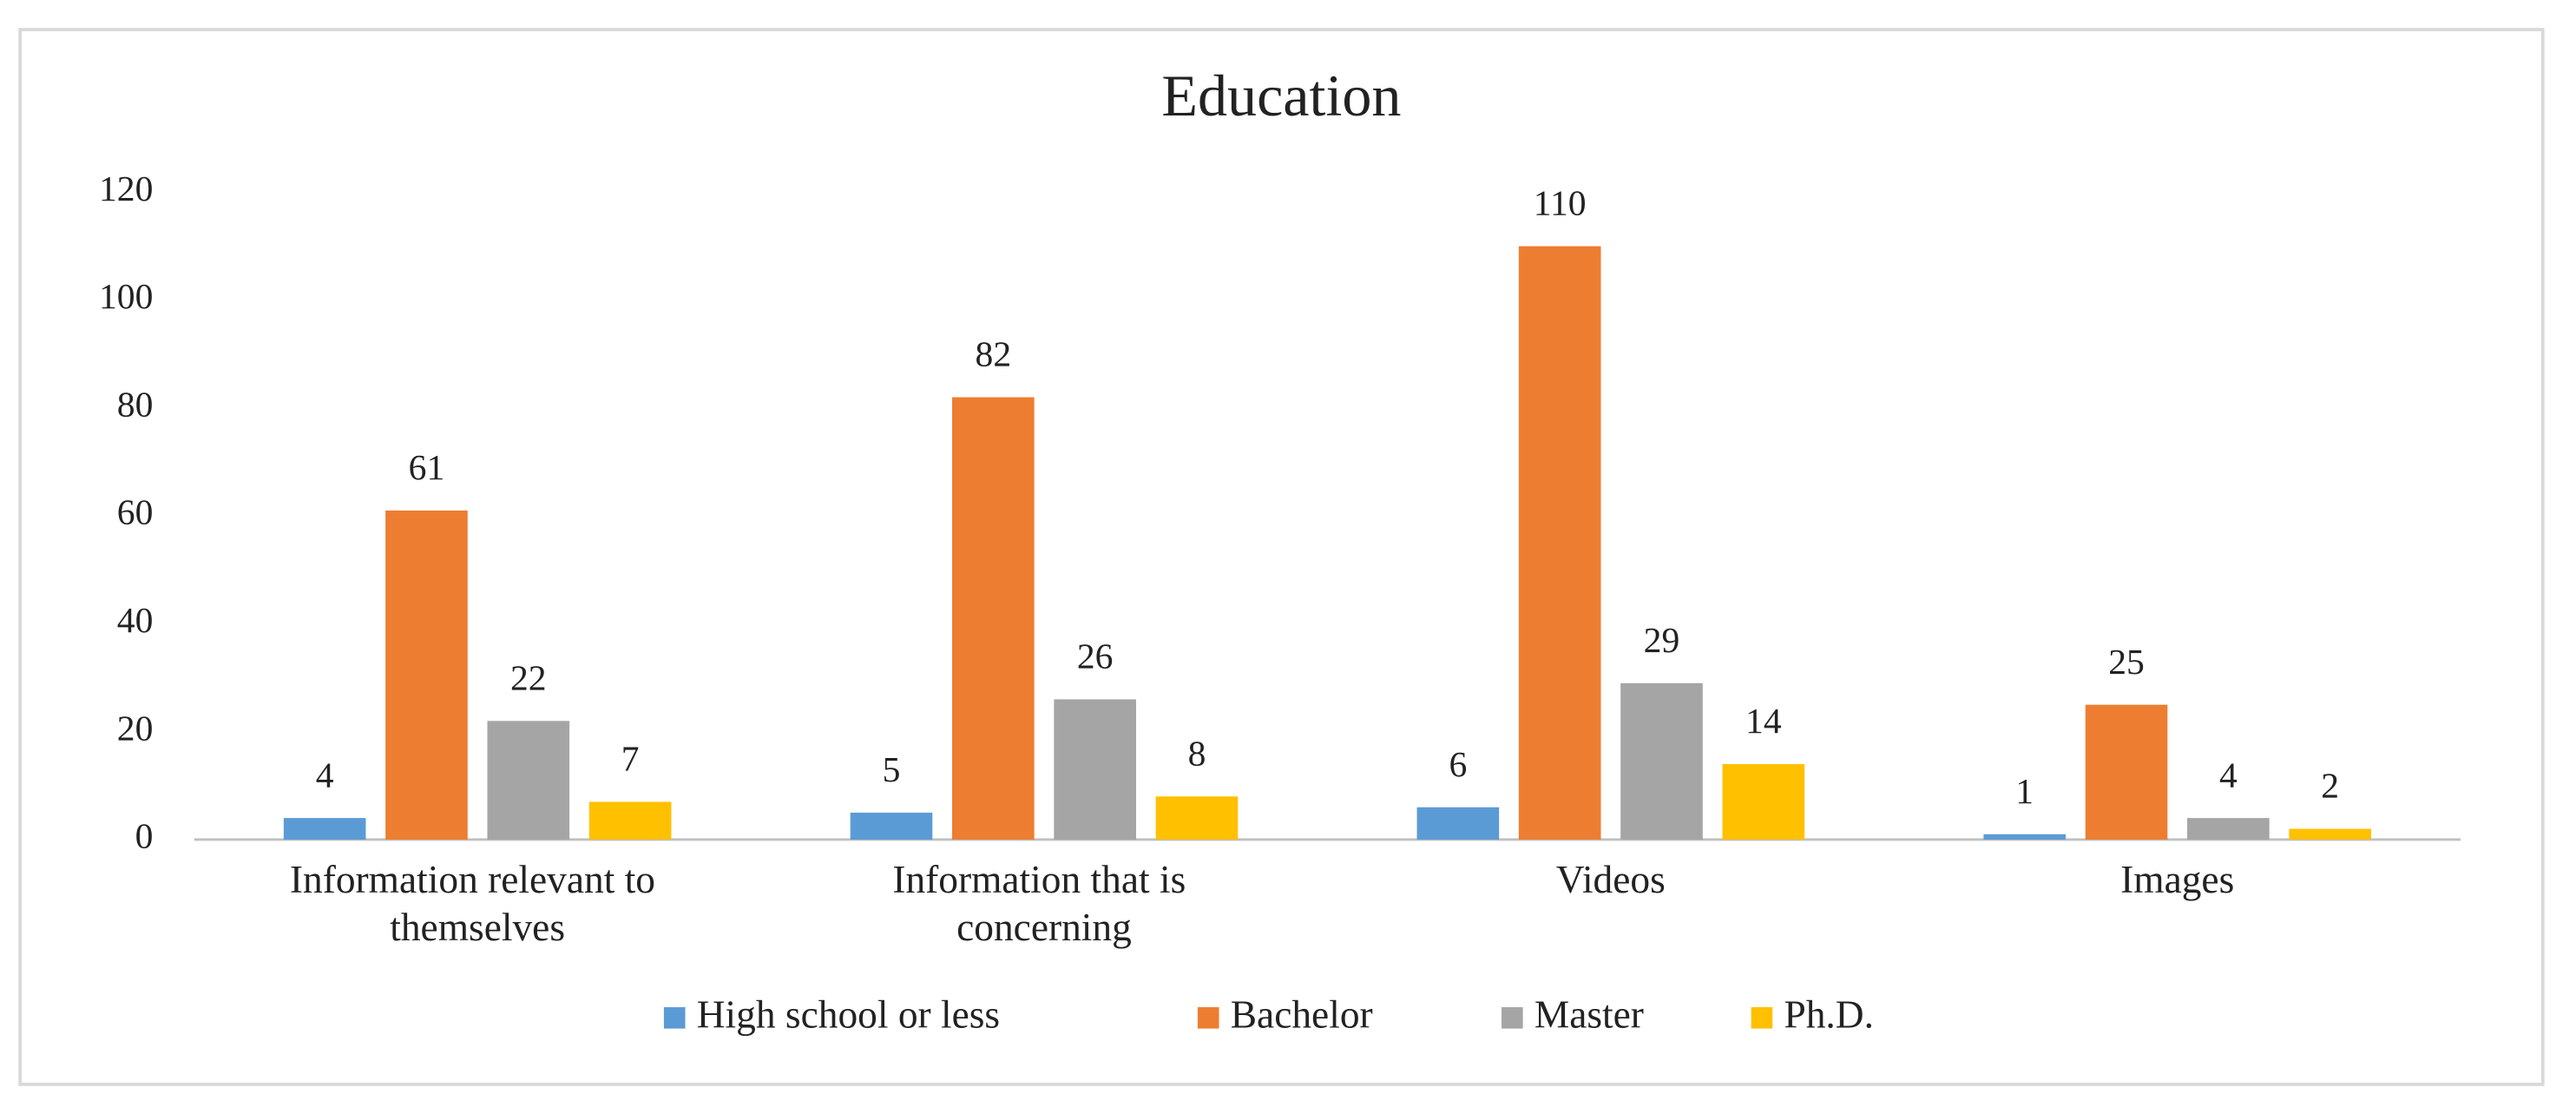 The height and width of the screenshot is (1114, 2576). Describe the element at coordinates (145, 837) in the screenshot. I see `y-tick-label: 0` at that location.